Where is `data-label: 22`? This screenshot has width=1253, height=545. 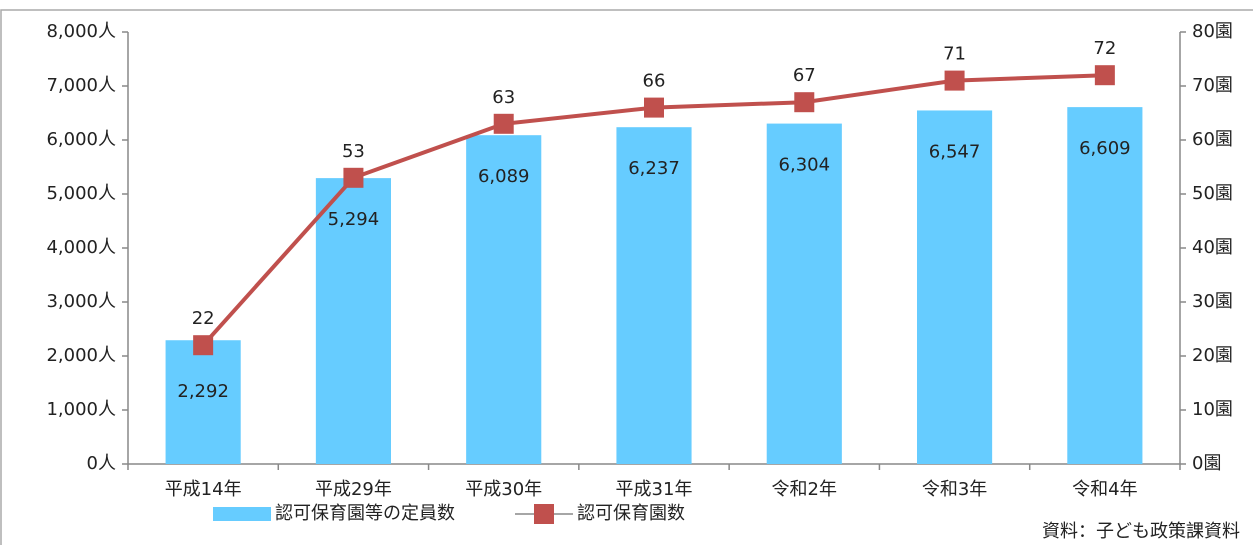 data-label: 22 is located at coordinates (203, 318).